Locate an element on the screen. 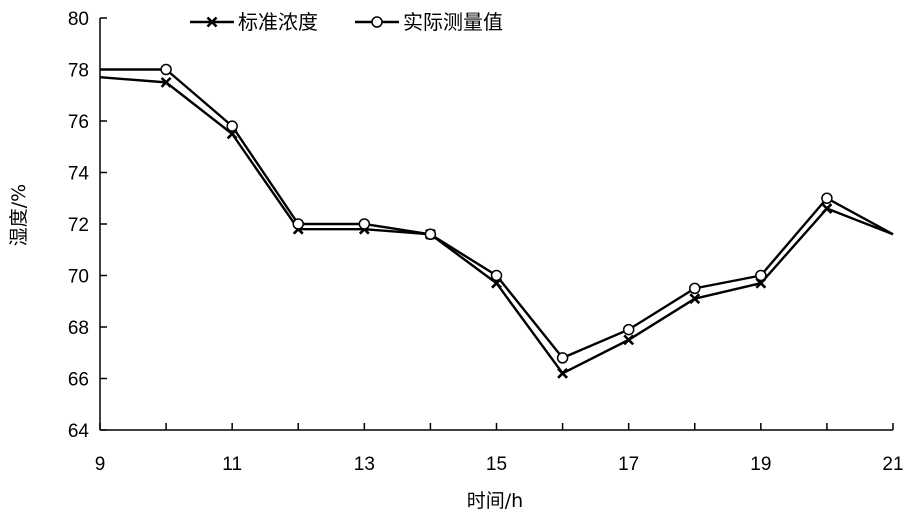  y-tick-label: 66 is located at coordinates (78, 380).